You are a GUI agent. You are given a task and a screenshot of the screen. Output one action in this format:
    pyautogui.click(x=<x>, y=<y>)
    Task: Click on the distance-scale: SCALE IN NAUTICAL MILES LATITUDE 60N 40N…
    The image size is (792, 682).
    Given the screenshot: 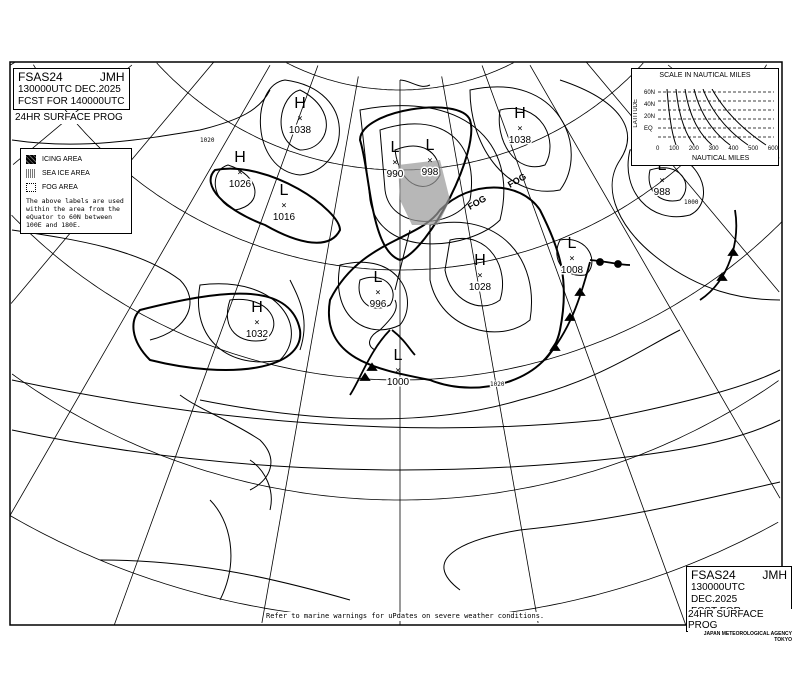 What is the action you would take?
    pyautogui.click(x=705, y=117)
    